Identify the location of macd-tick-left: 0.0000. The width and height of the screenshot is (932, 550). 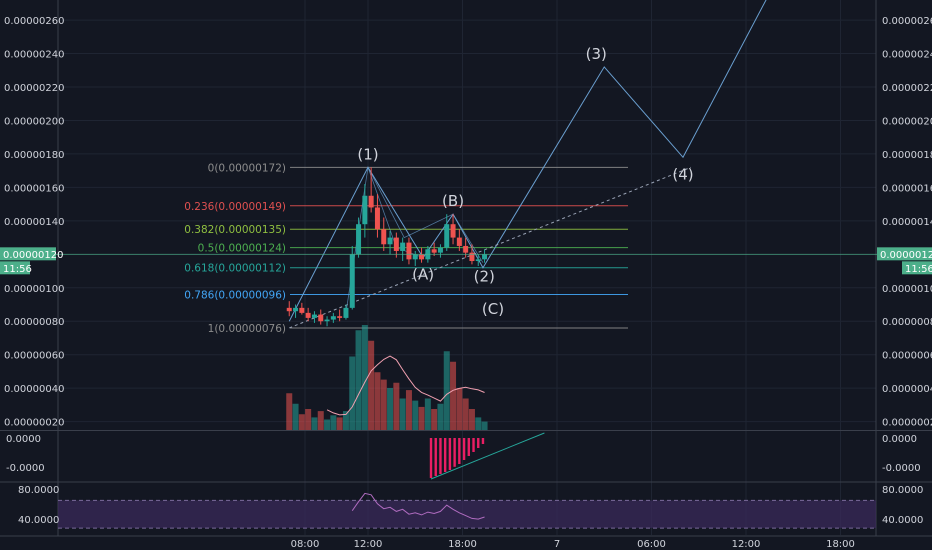
(23, 439).